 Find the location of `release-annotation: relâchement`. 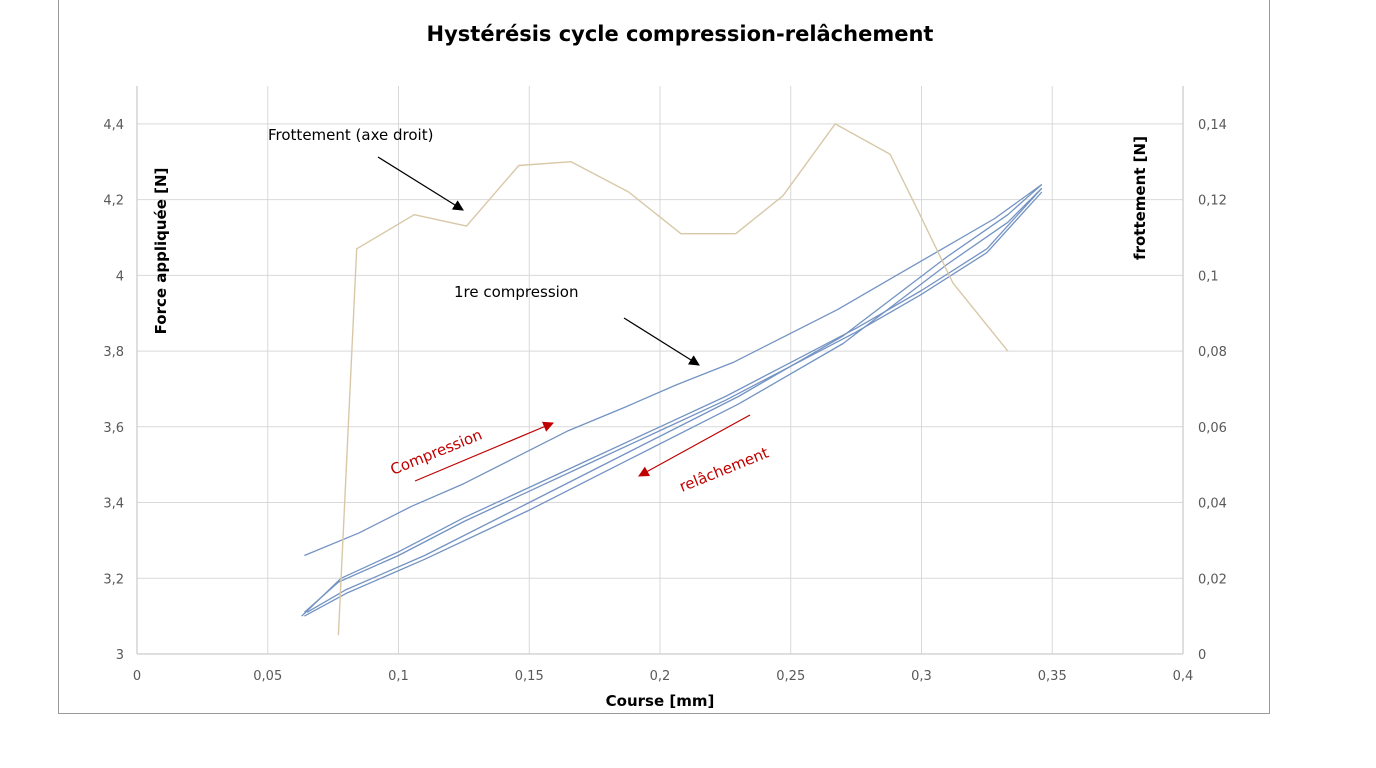

release-annotation: relâchement is located at coordinates (724, 470).